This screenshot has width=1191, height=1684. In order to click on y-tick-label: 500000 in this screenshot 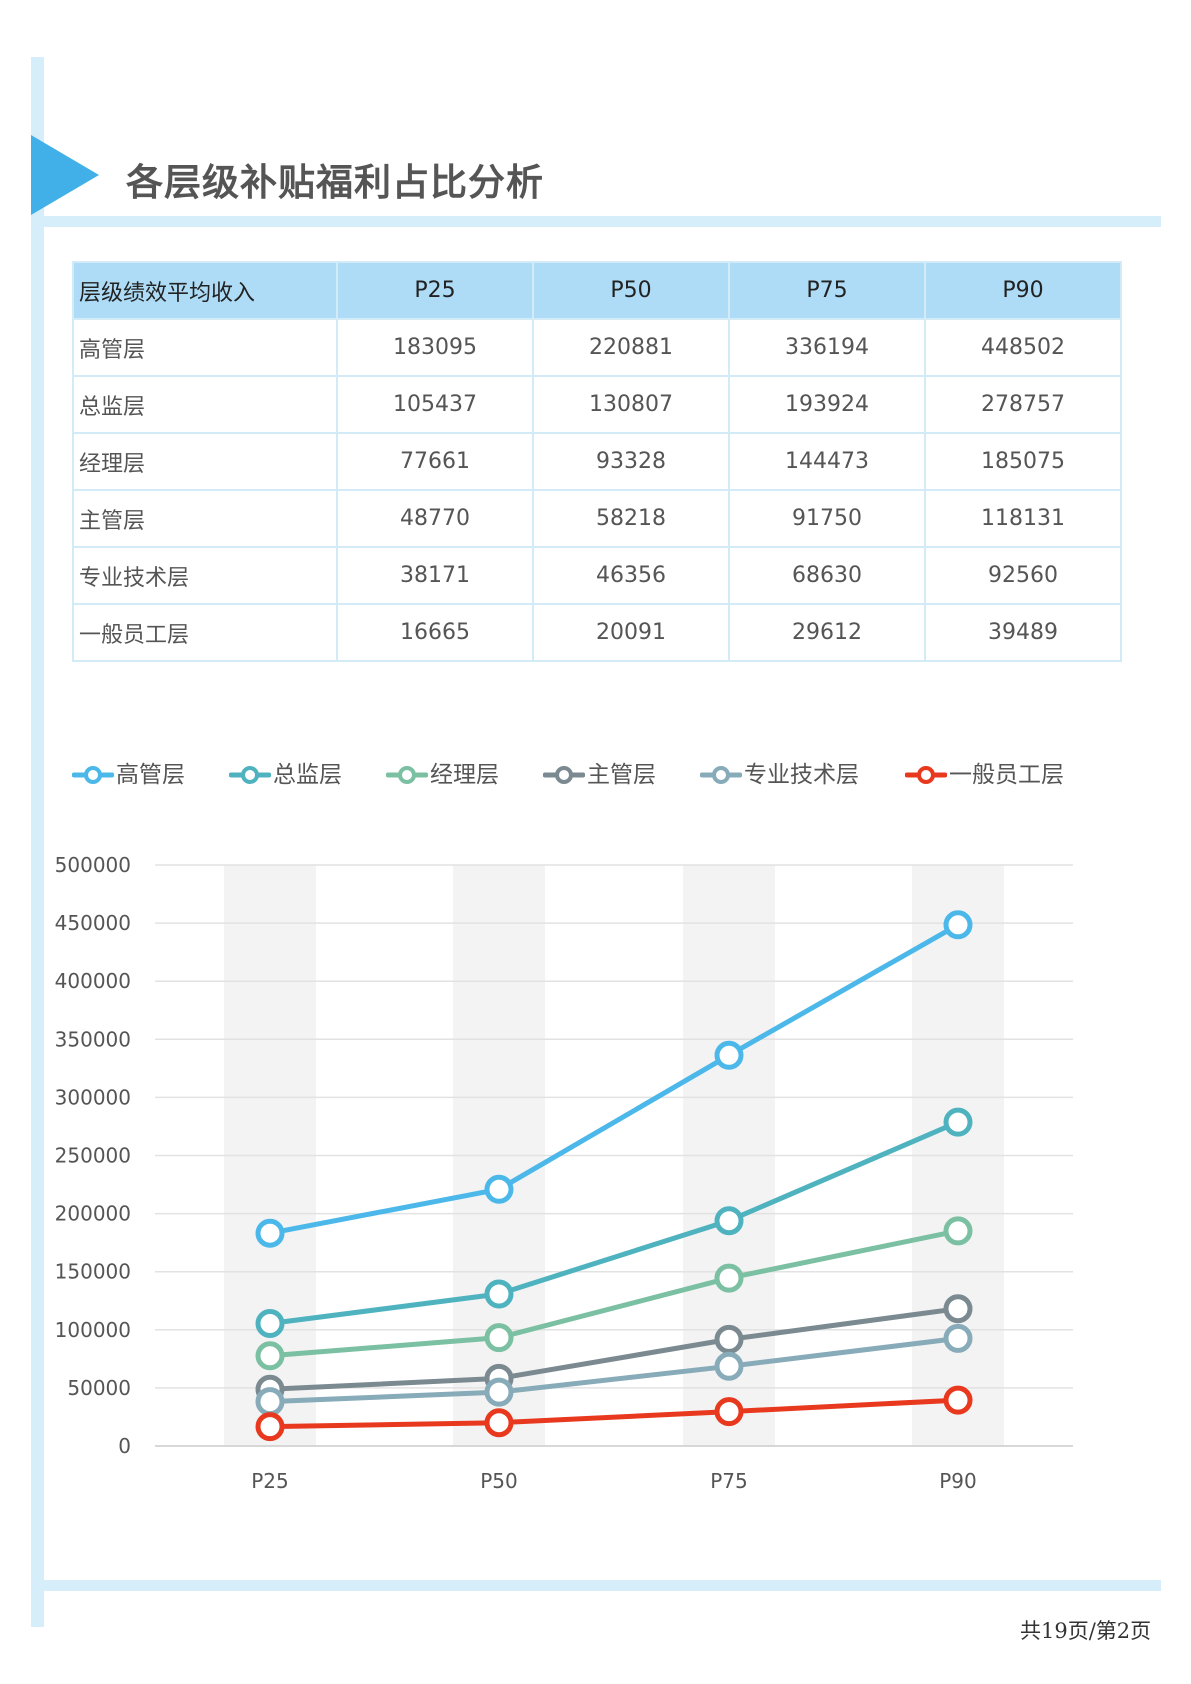, I will do `click(93, 865)`.